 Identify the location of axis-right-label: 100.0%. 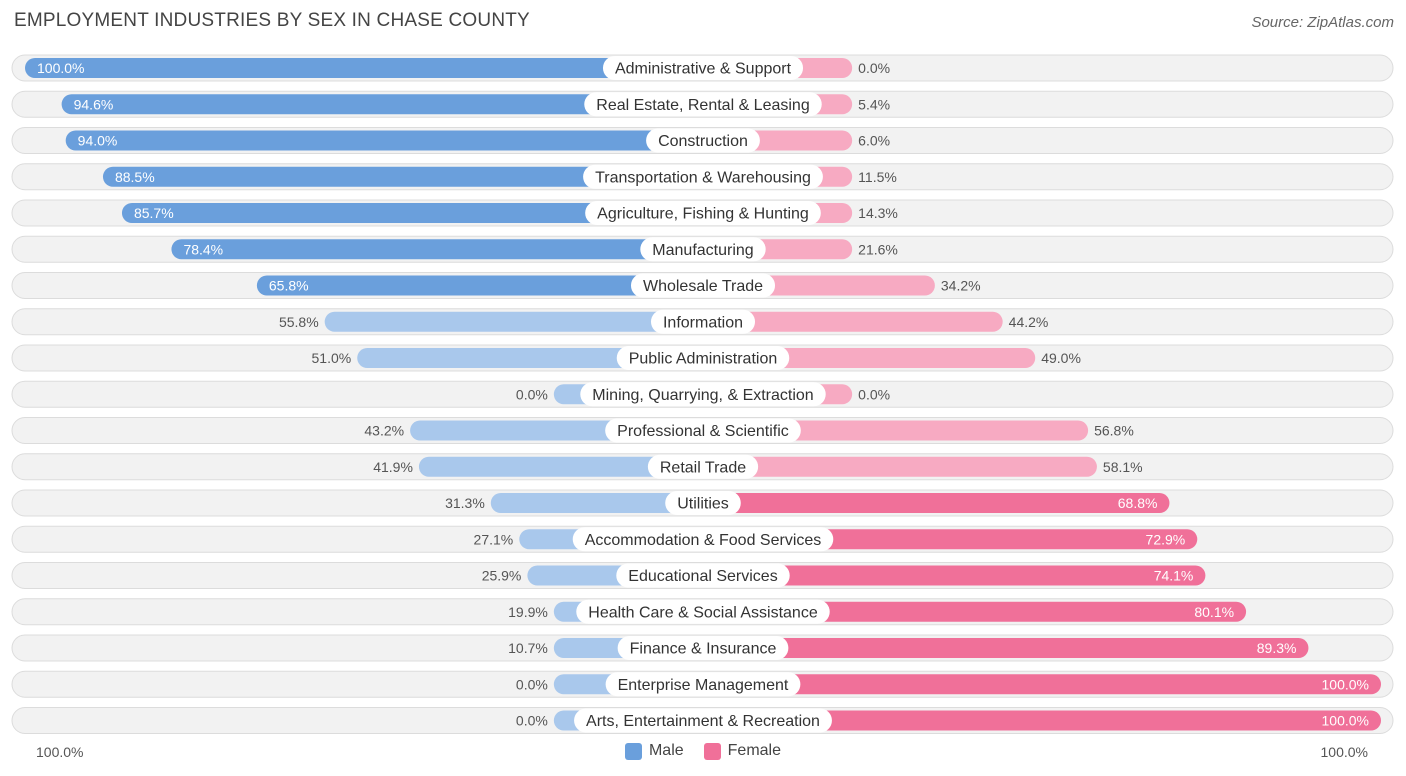
(1344, 752).